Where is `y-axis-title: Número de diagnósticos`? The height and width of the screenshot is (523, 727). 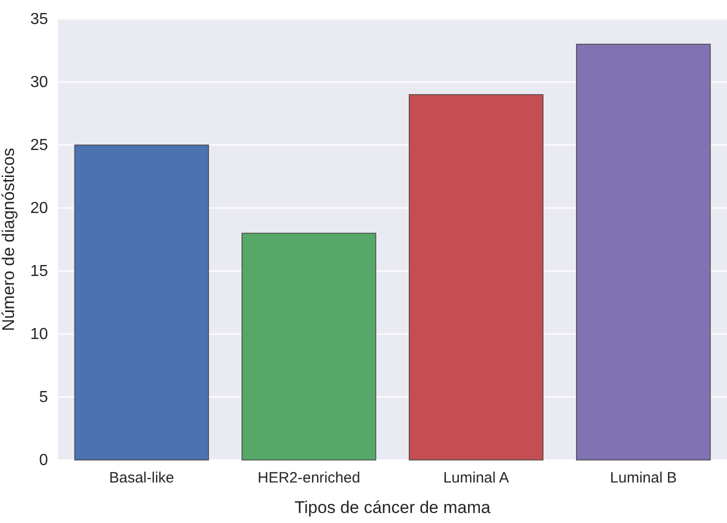
y-axis-title: Número de diagnósticos is located at coordinates (9, 240).